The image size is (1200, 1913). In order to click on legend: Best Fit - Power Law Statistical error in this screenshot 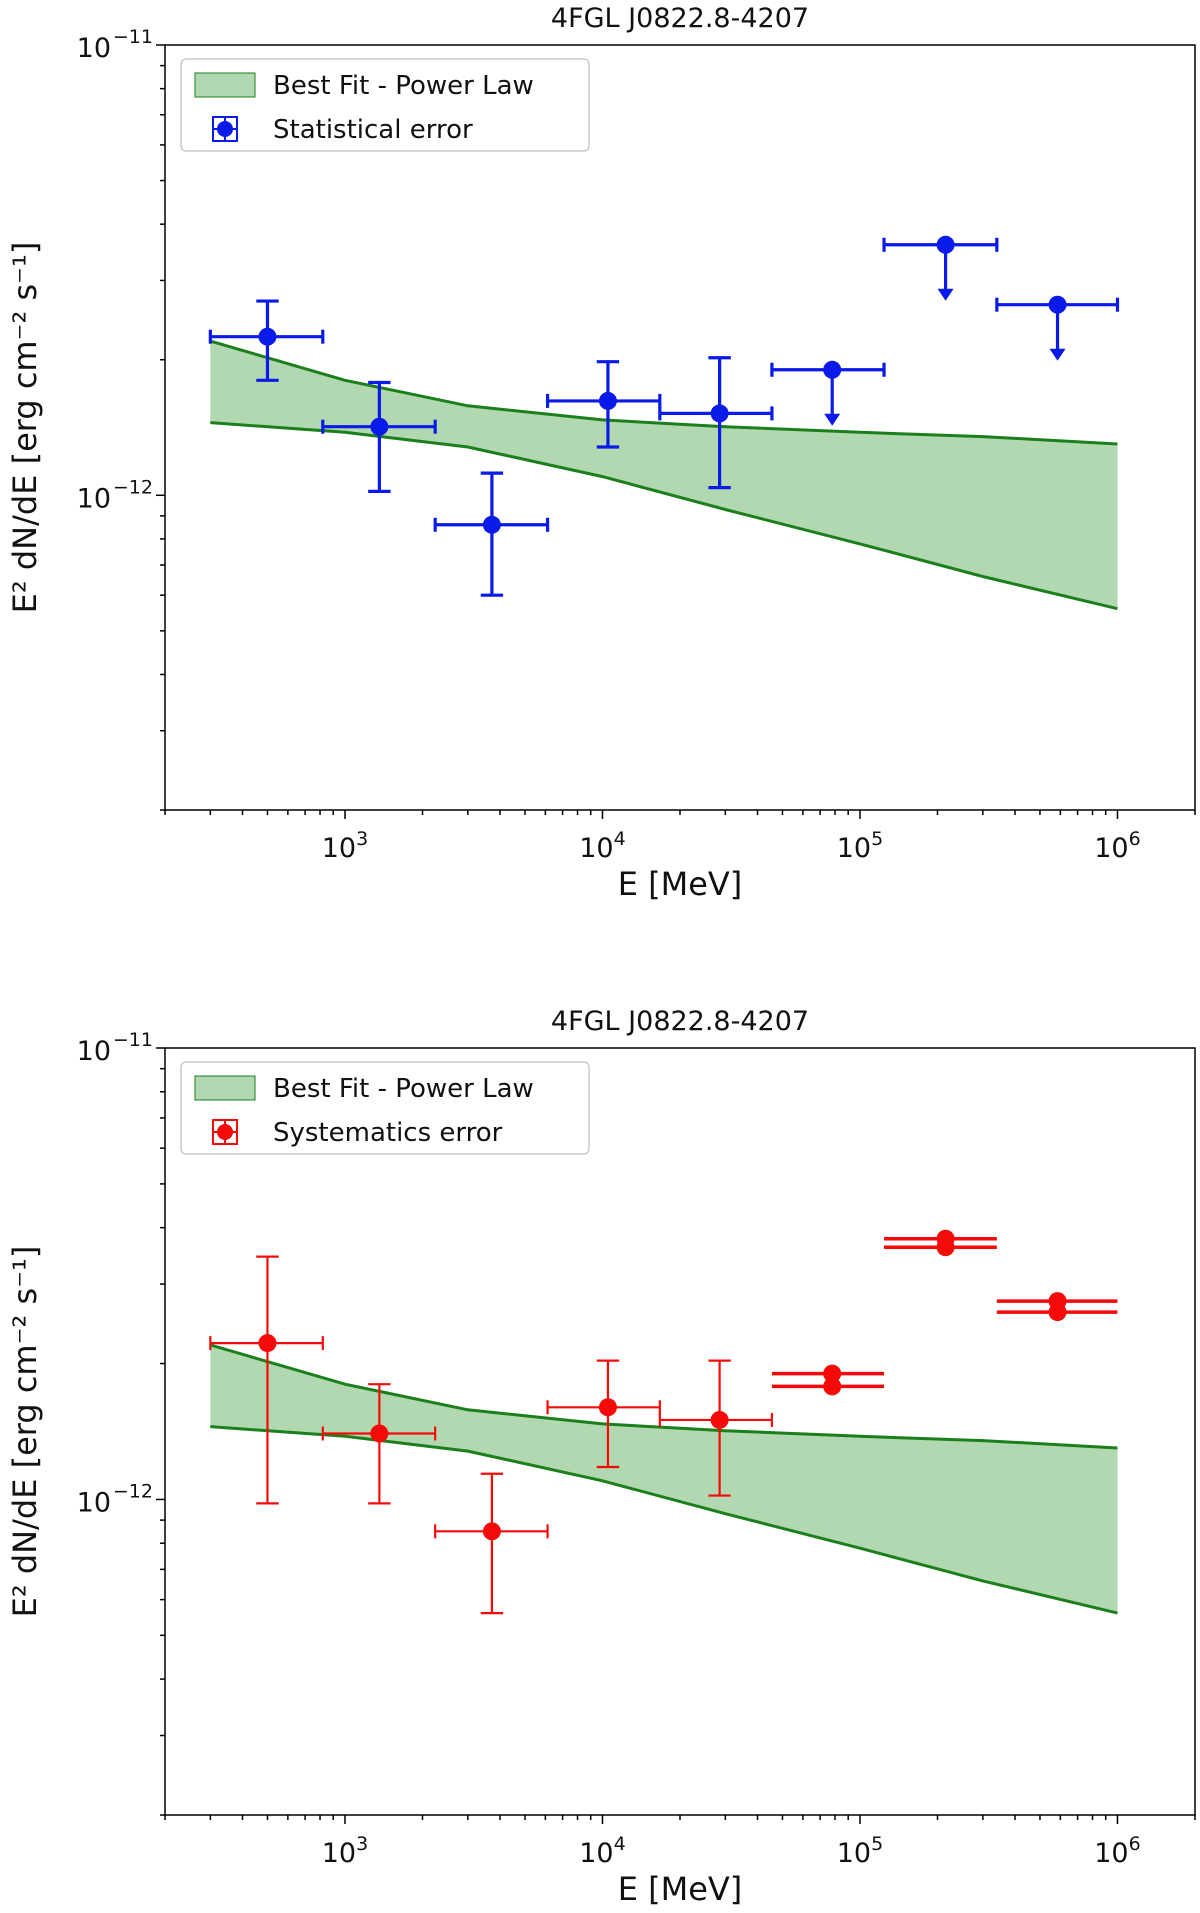, I will do `click(385, 105)`.